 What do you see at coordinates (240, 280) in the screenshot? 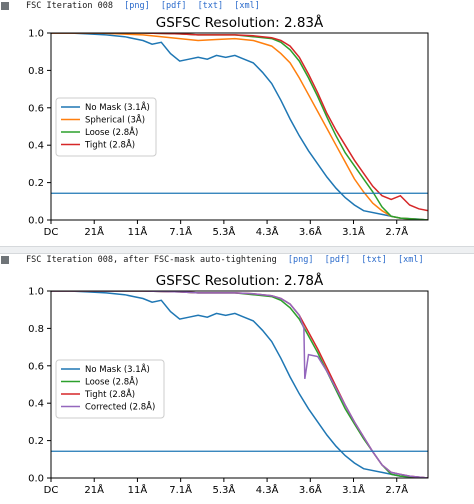
I see `chart-title: GSFSC Resolution: 2.78Å` at bounding box center [240, 280].